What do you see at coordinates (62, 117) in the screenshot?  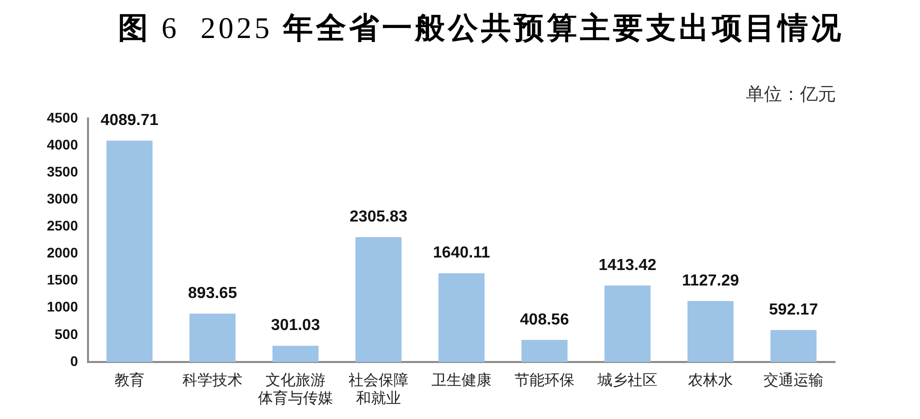 I see `y-tick-label: 4500` at bounding box center [62, 117].